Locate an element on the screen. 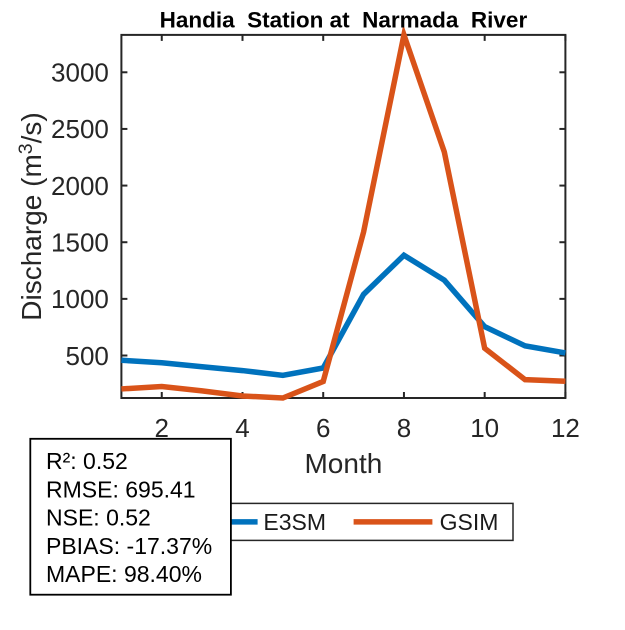 The image size is (625, 630). y-tick-label: 3000 is located at coordinates (80, 73).